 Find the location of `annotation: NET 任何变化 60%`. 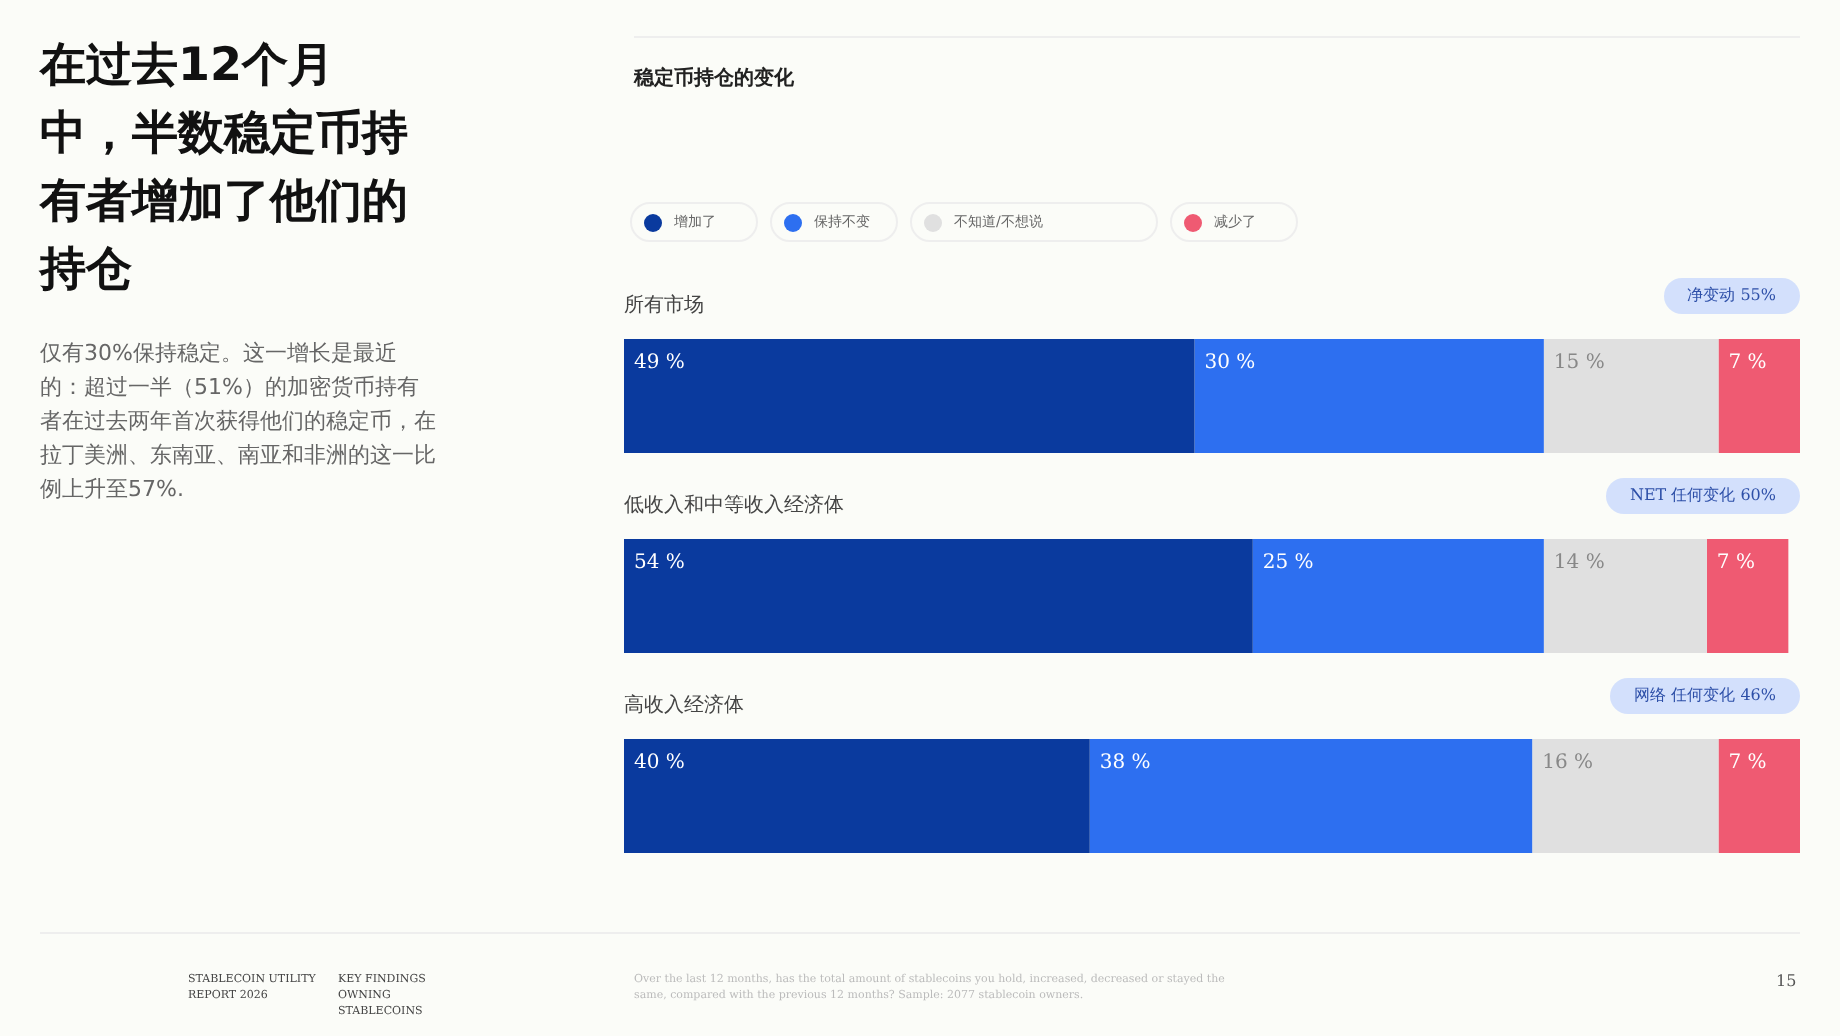

annotation: NET 任何变化 60% is located at coordinates (1702, 496).